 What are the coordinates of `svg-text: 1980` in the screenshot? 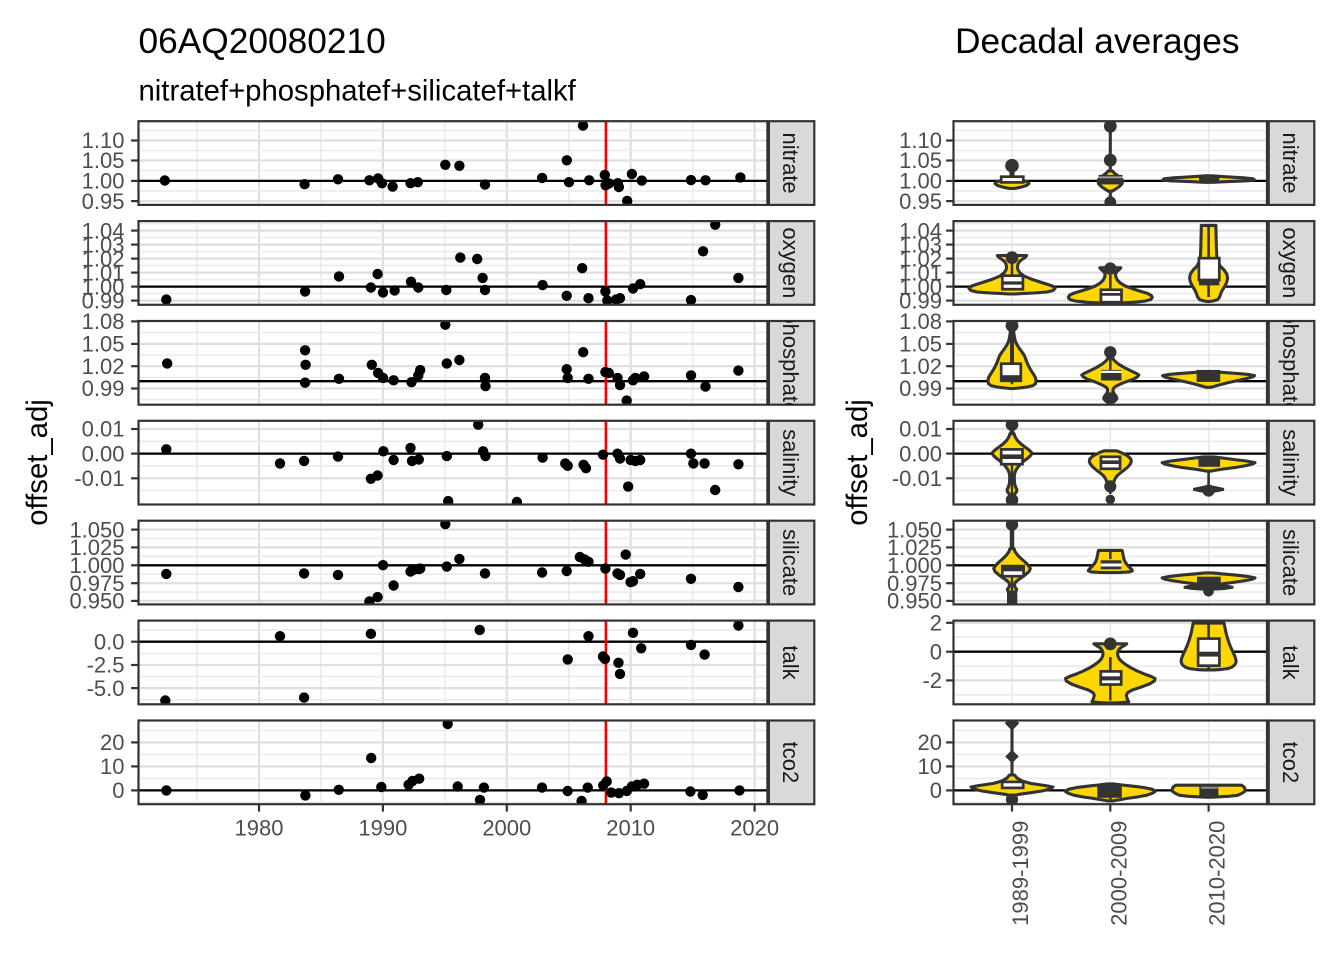 It's located at (259, 827).